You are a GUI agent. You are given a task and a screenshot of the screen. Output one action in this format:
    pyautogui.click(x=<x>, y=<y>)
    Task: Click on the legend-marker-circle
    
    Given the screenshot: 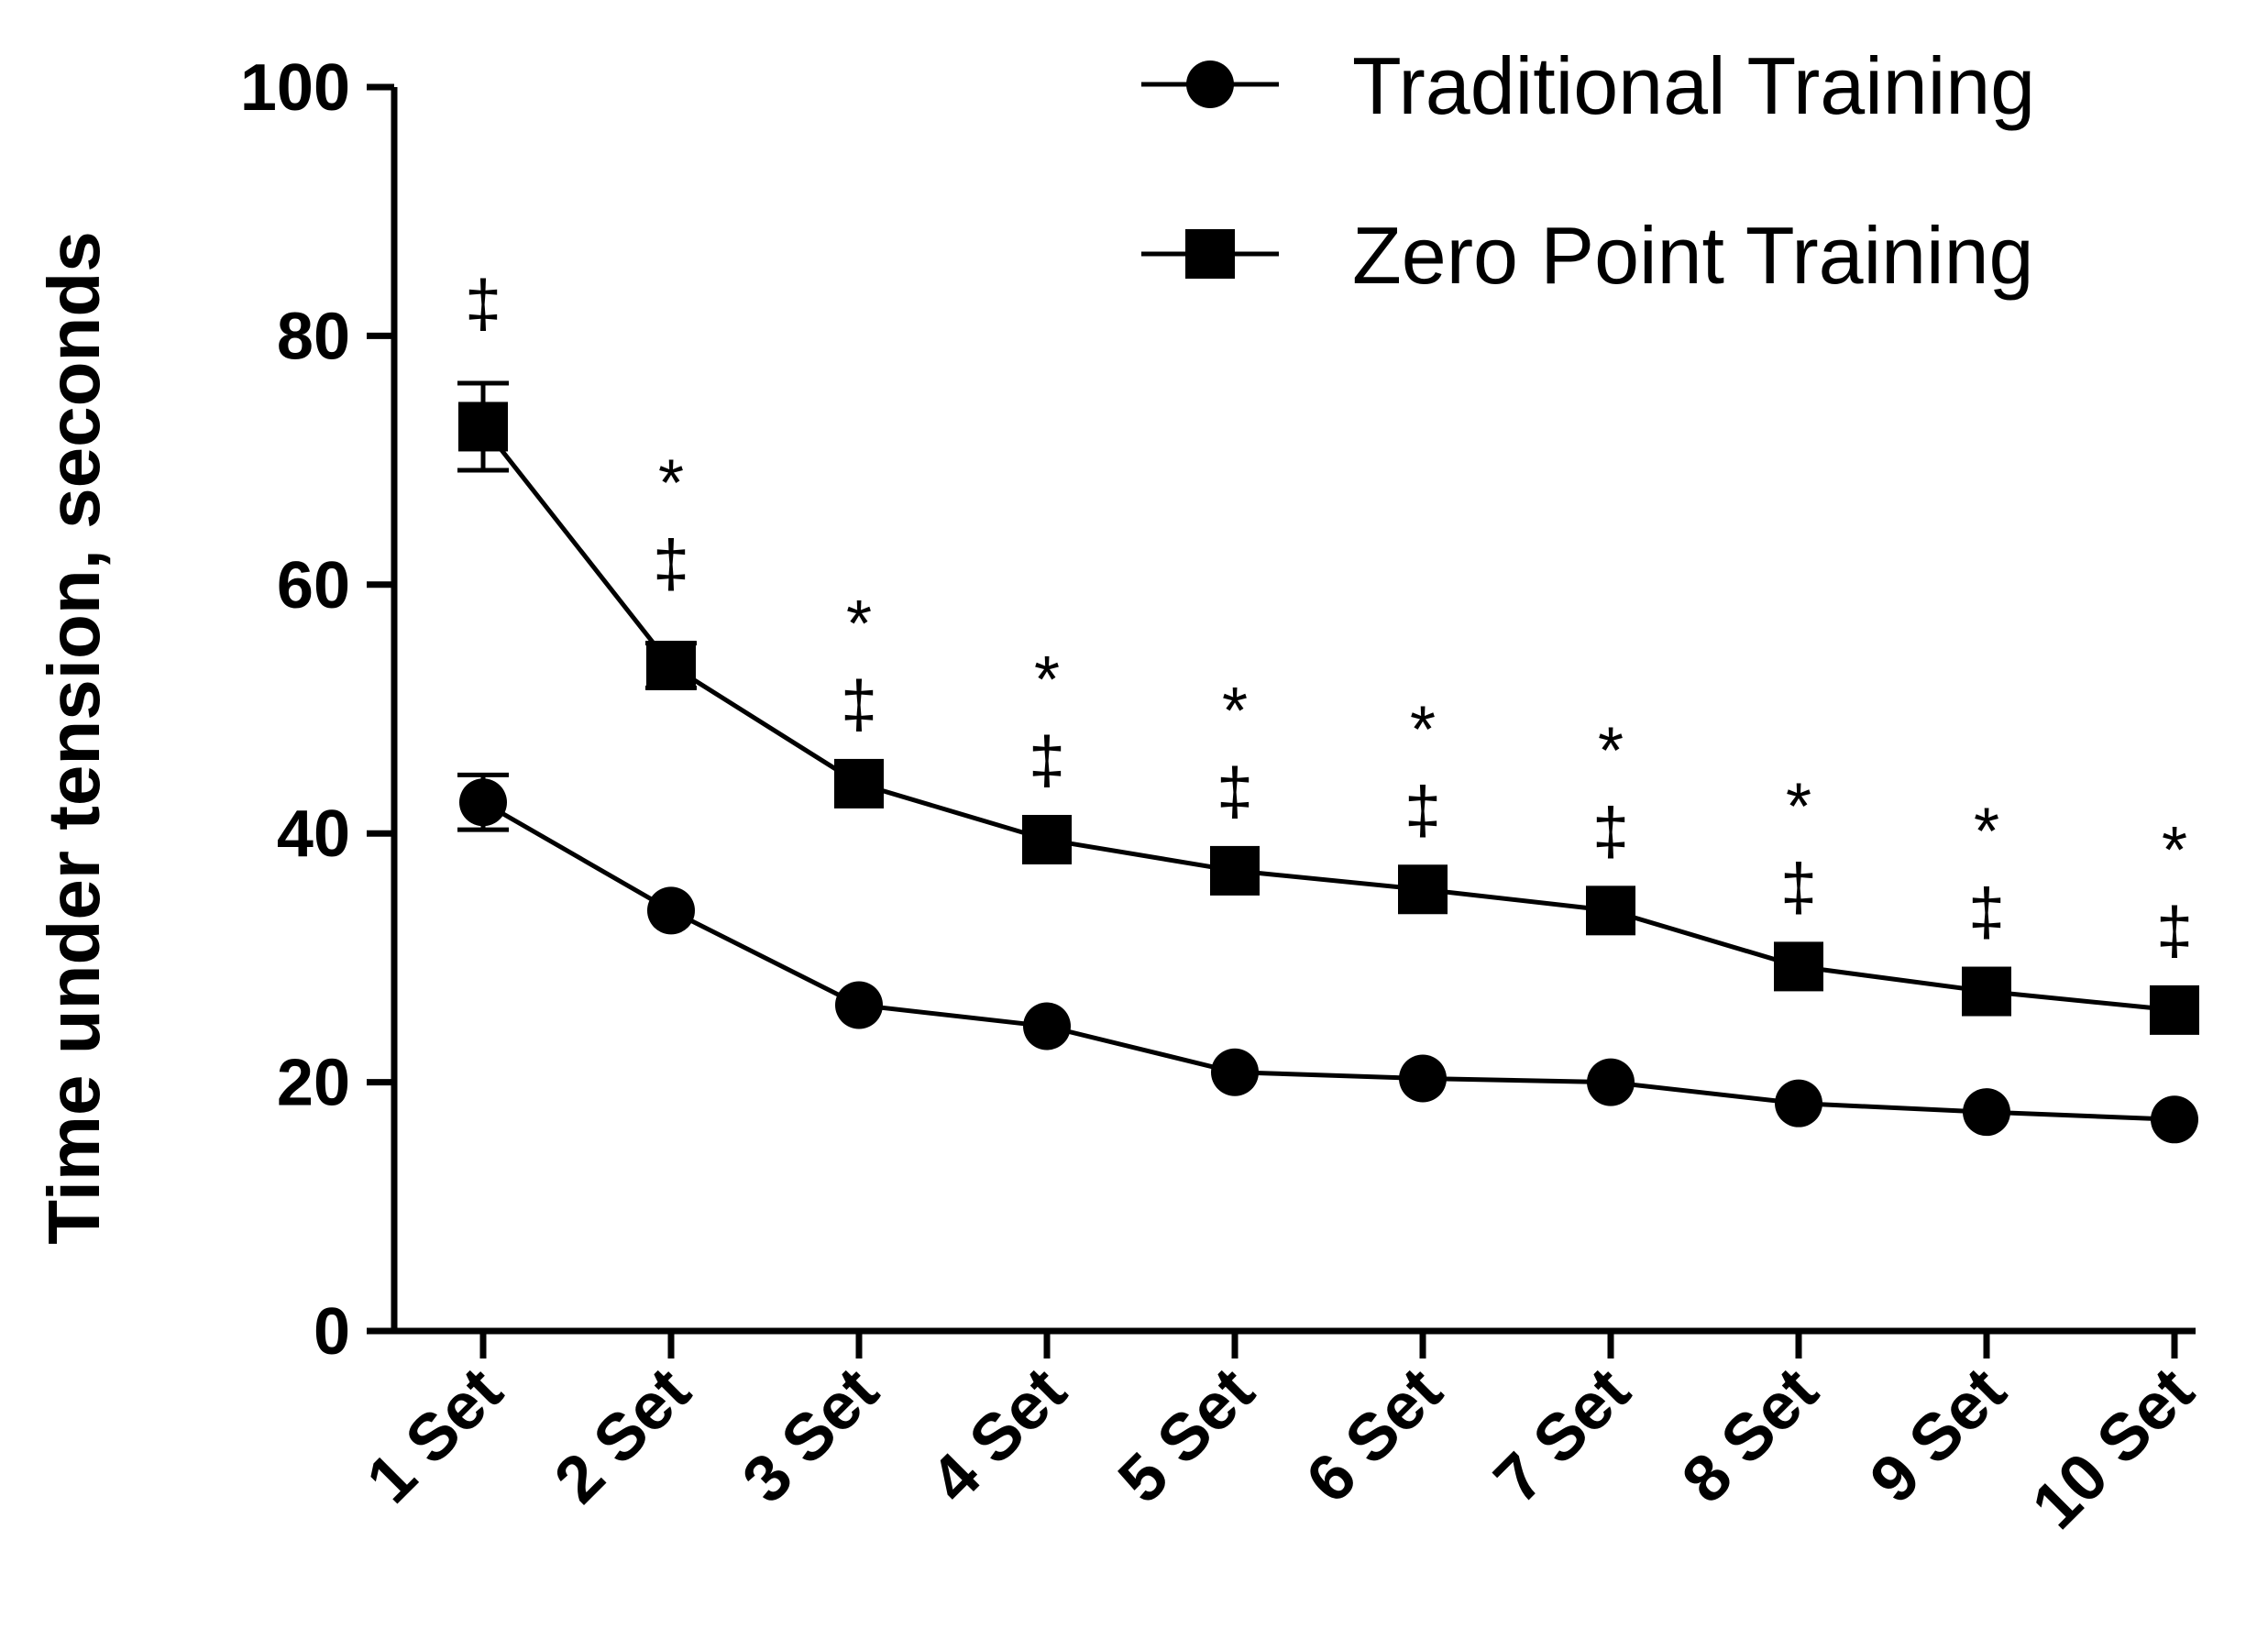 What is the action you would take?
    pyautogui.click(x=1210, y=84)
    